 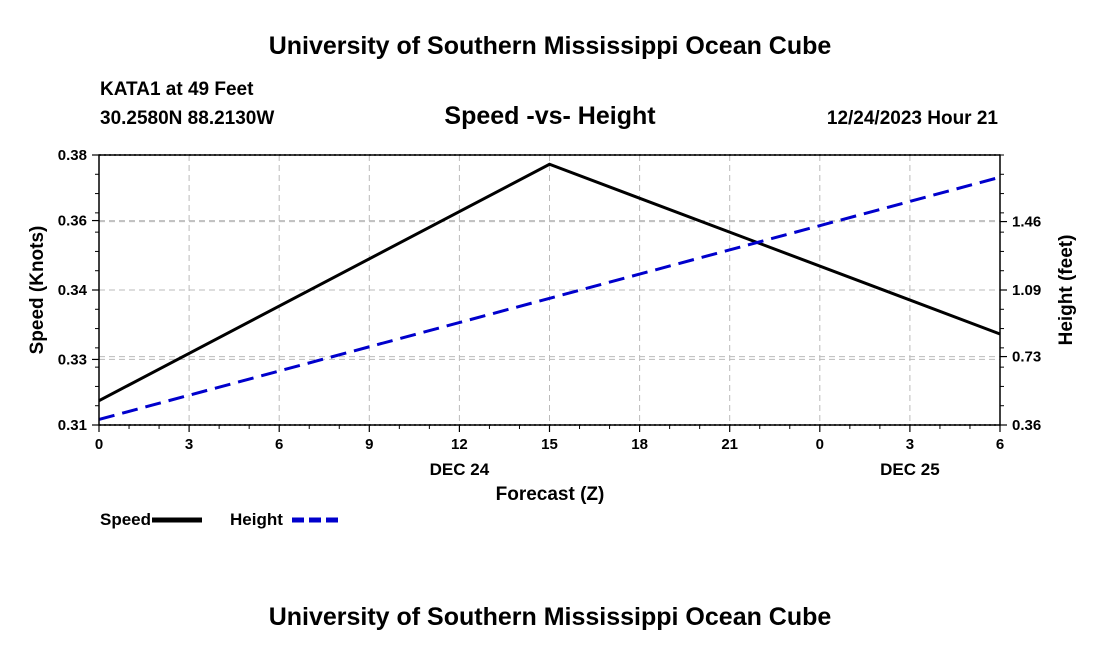 I want to click on x-tick-label: 21, so click(x=729, y=444).